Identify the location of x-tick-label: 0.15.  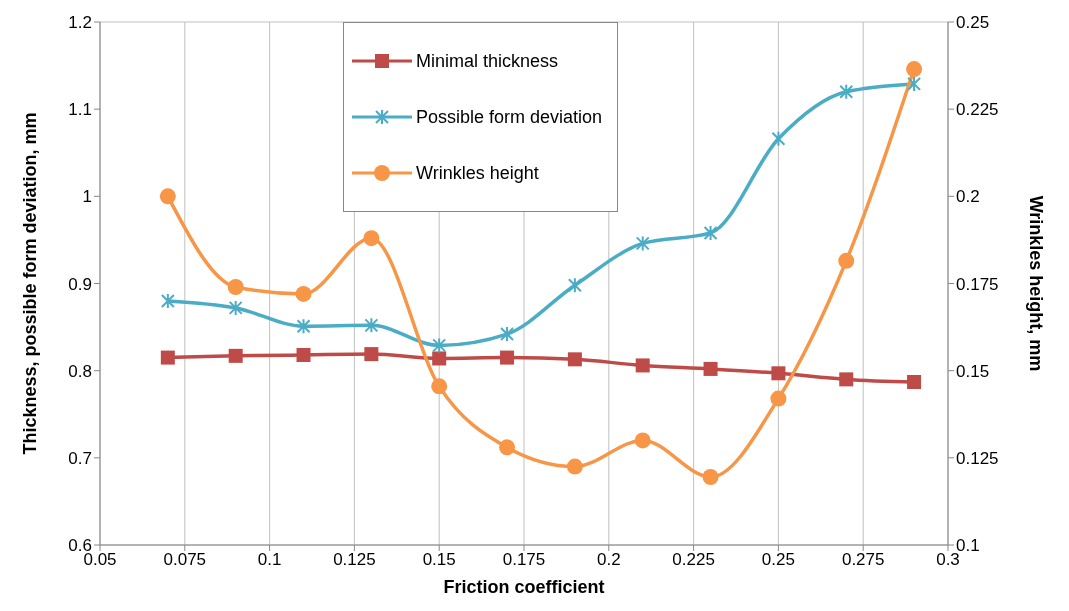
(439, 560).